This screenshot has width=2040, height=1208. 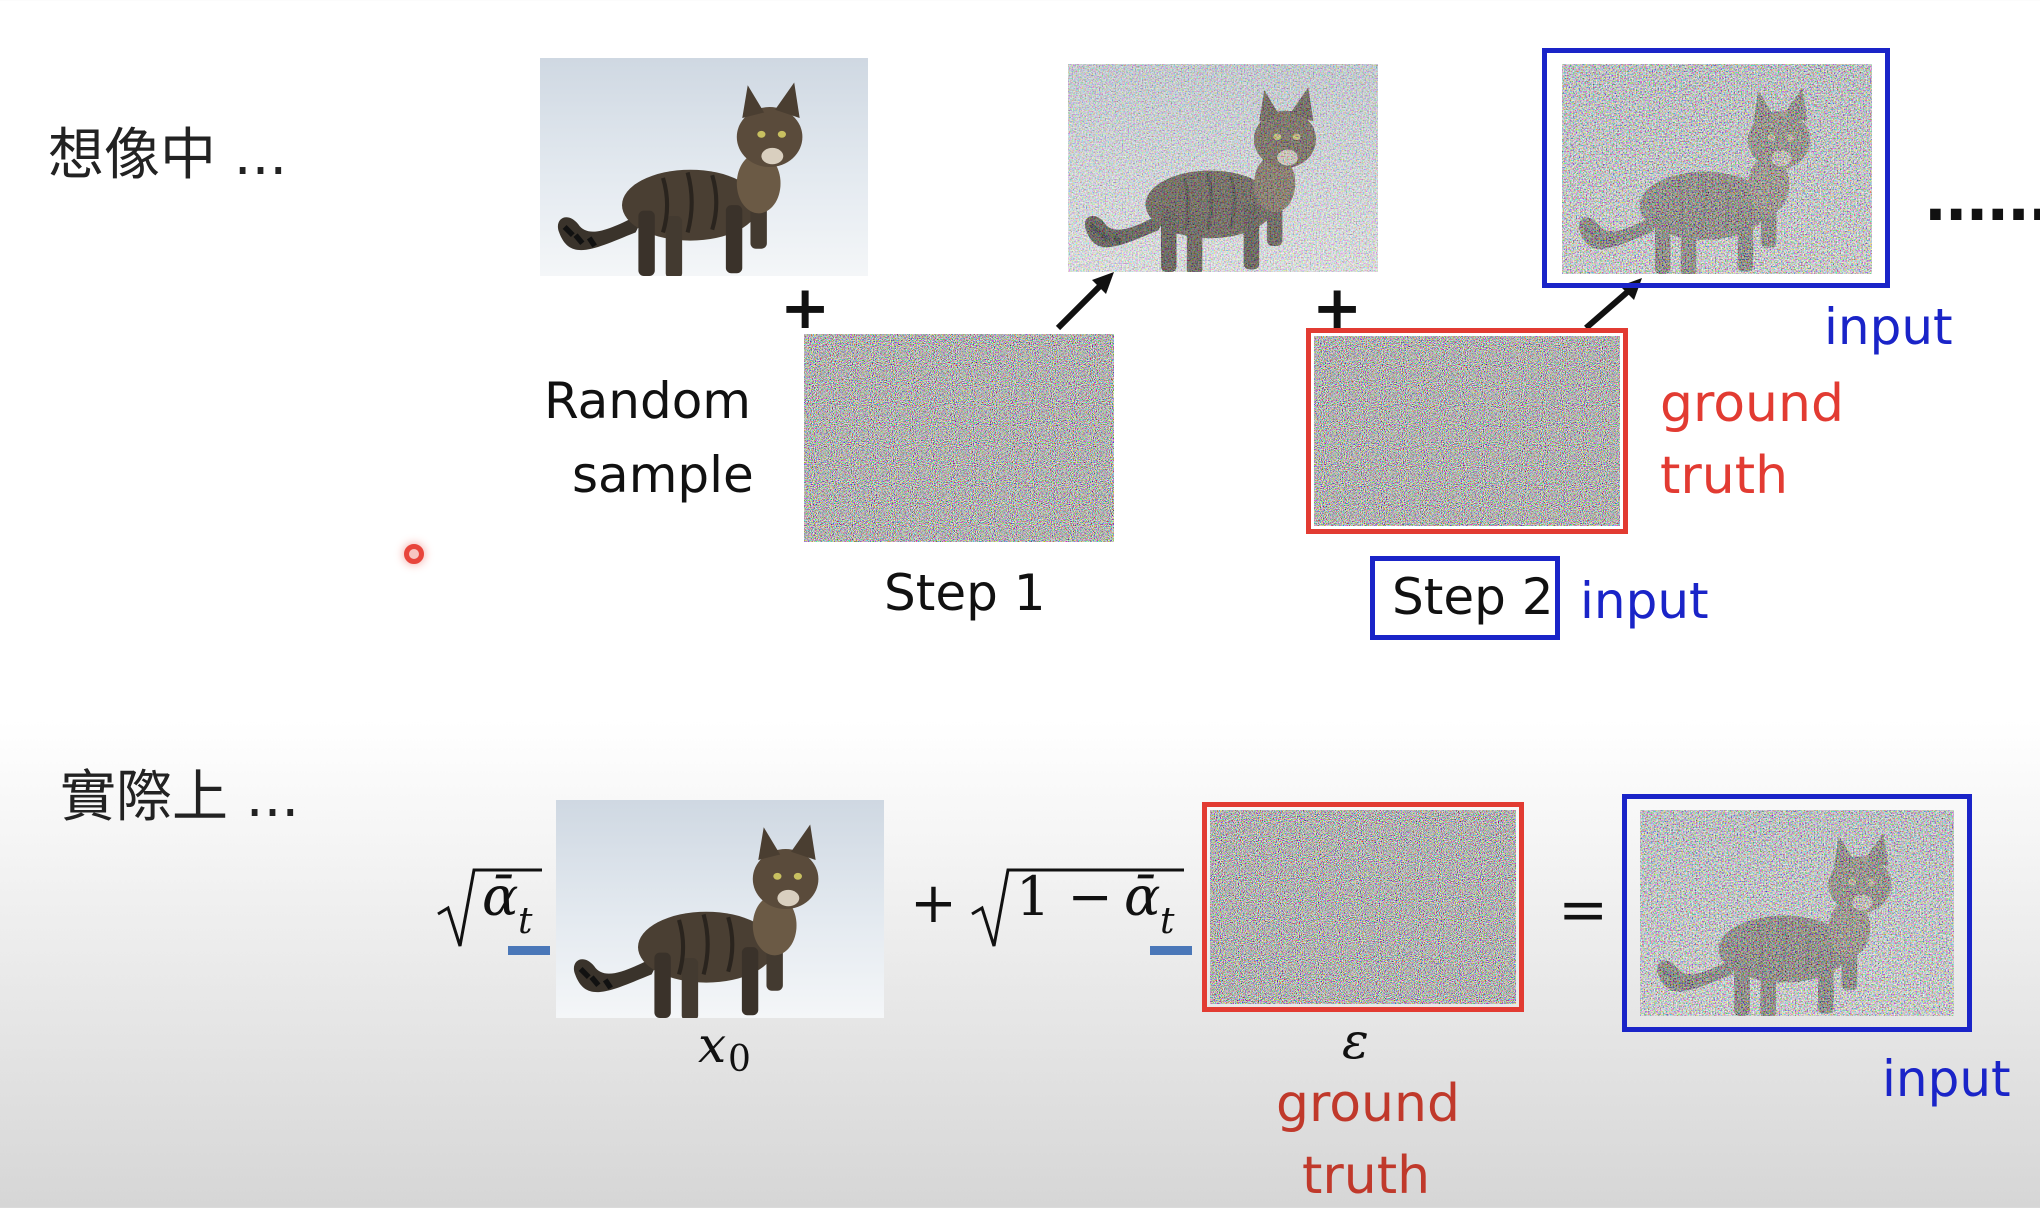 I want to click on noisy-cat-image, so click(x=1717, y=169).